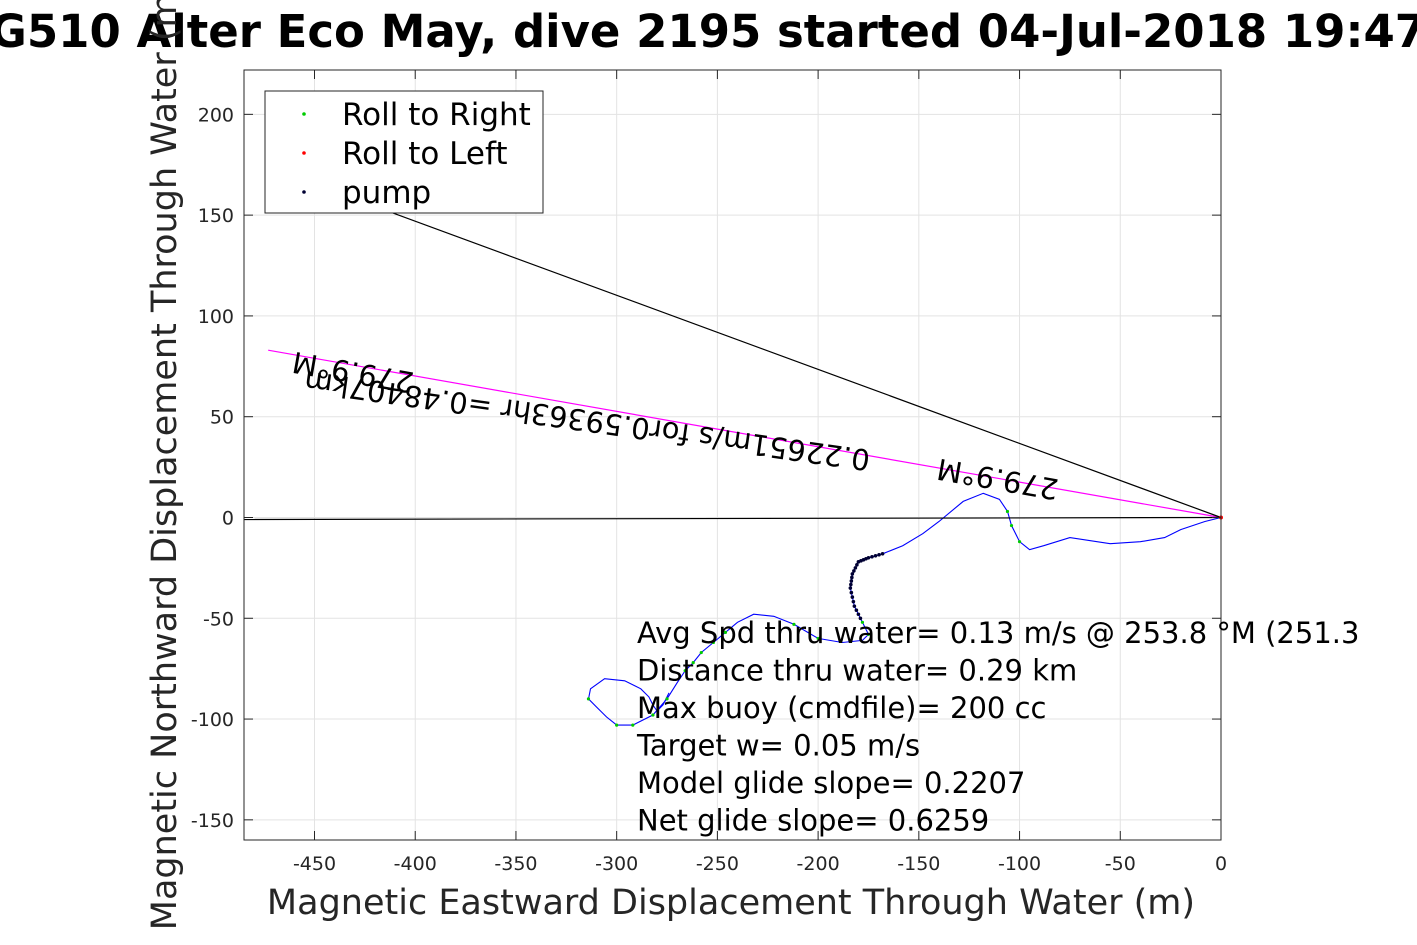 This screenshot has height=945, width=1417. I want to click on legend-box, so click(404, 152).